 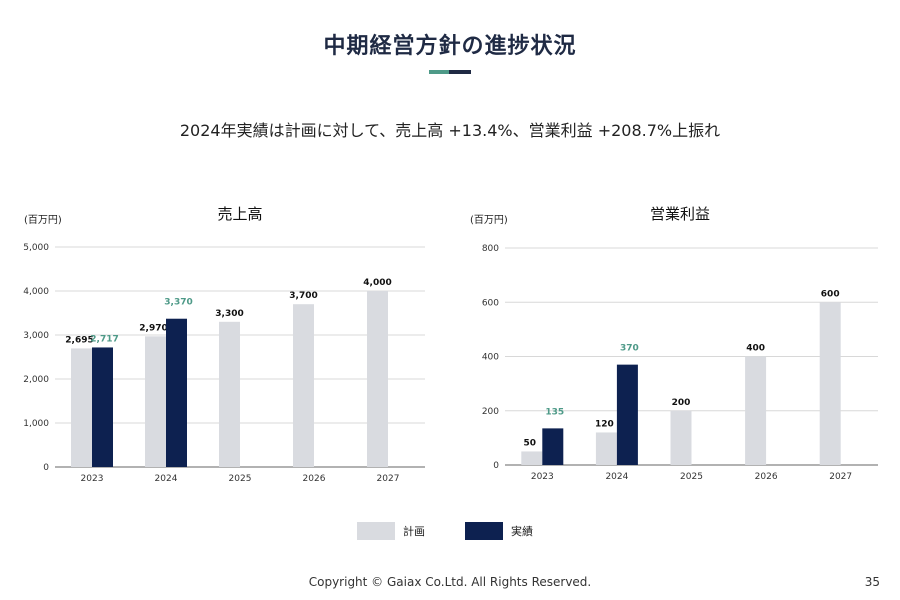 What do you see at coordinates (450, 72) in the screenshot?
I see `title-accent-bar` at bounding box center [450, 72].